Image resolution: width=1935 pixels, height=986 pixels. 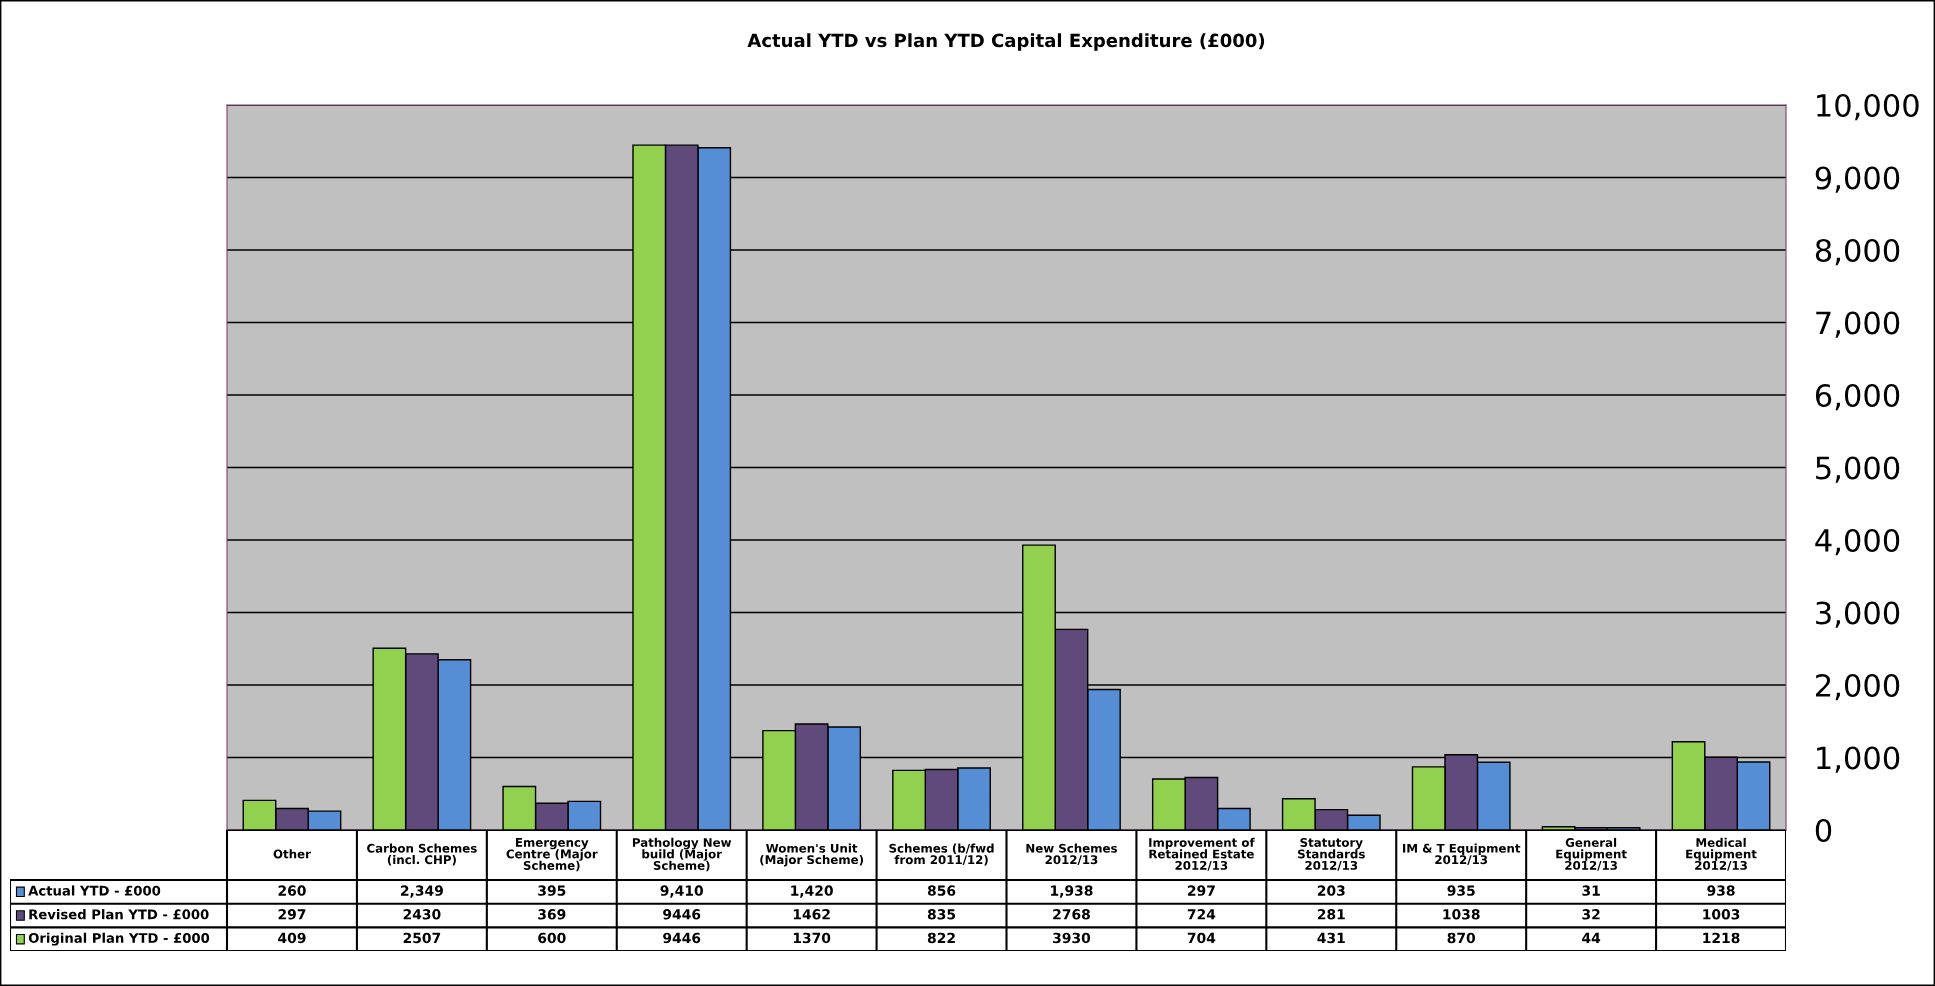 What do you see at coordinates (1072, 891) in the screenshot?
I see `data-label: 1,938` at bounding box center [1072, 891].